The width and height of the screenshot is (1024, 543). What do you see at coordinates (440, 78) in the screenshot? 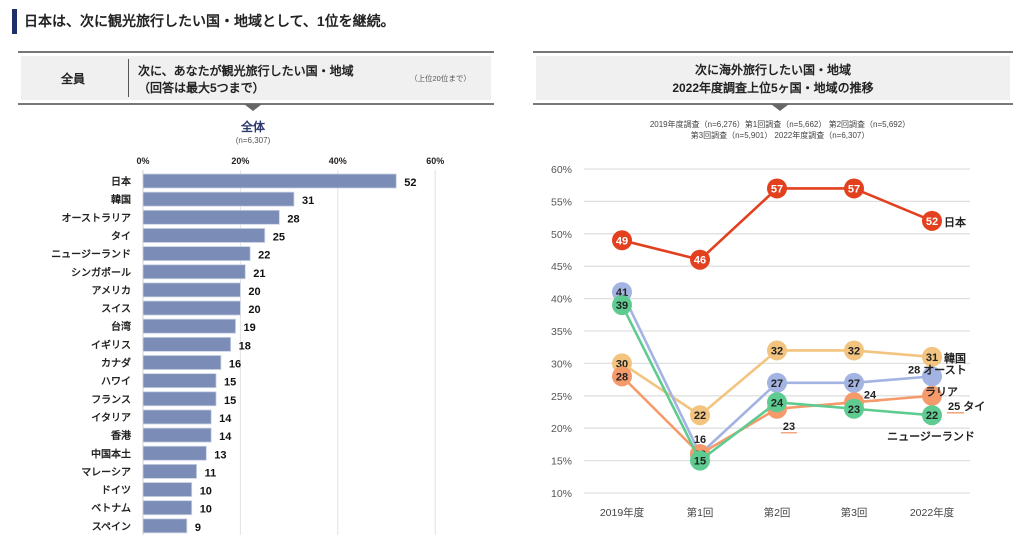
I see `top20-note: （上位20位まで）` at bounding box center [440, 78].